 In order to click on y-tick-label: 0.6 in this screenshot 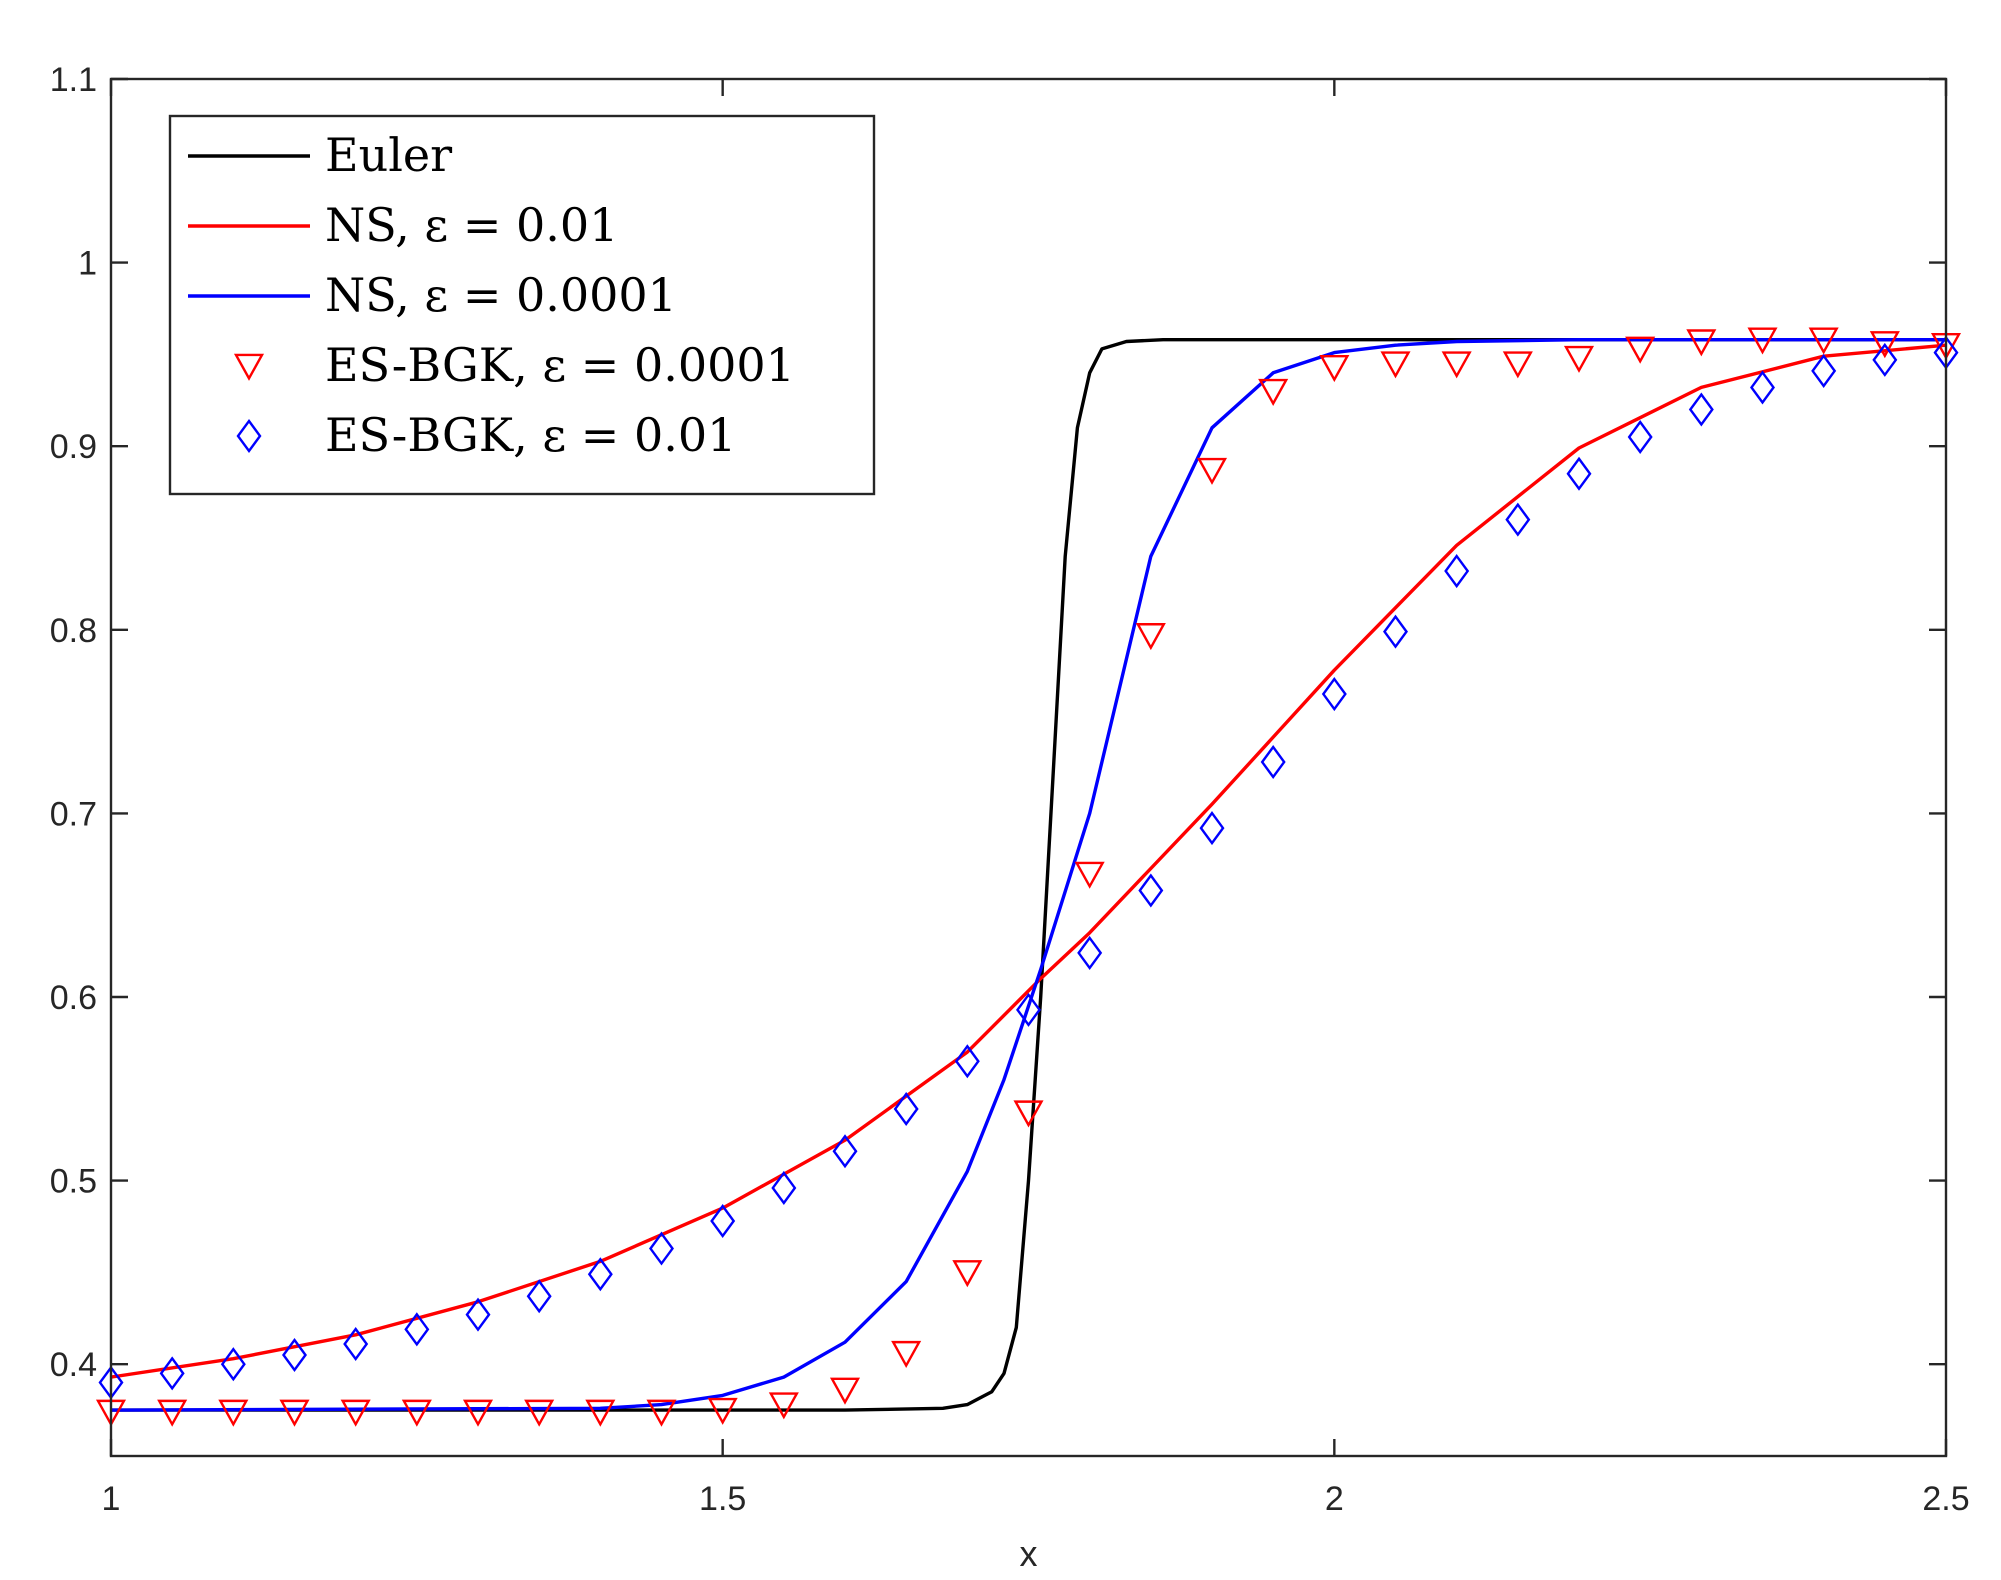, I will do `click(73, 998)`.